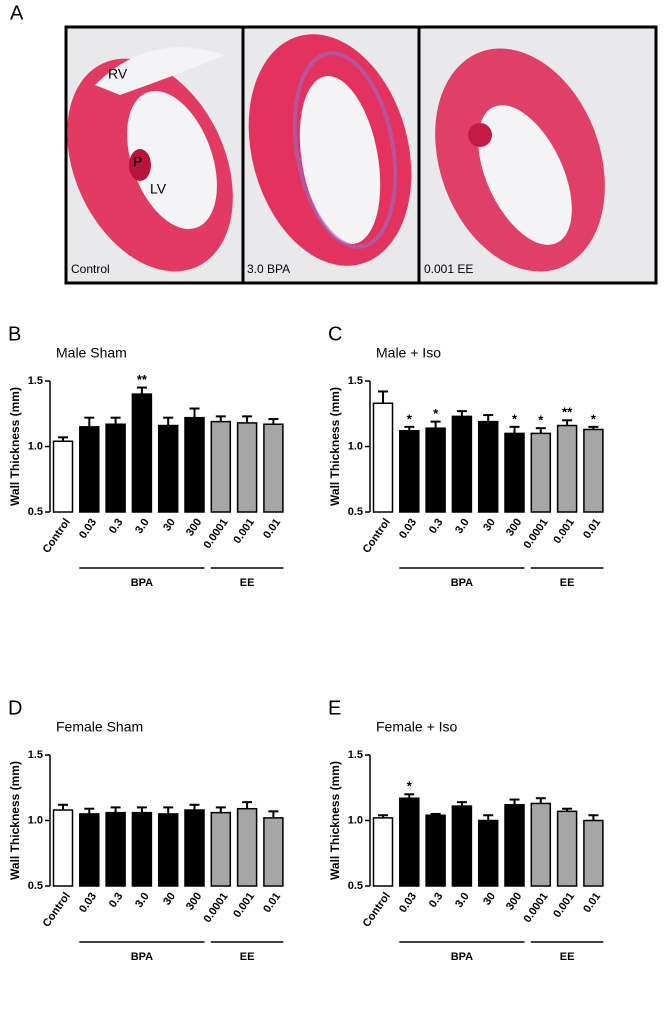 The height and width of the screenshot is (1021, 665). What do you see at coordinates (90, 269) in the screenshot?
I see `caption: Control` at bounding box center [90, 269].